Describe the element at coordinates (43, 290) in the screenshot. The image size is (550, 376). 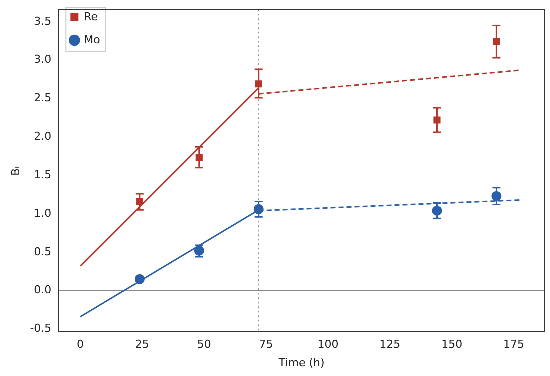
I see `y-tick-label: 0.0` at that location.